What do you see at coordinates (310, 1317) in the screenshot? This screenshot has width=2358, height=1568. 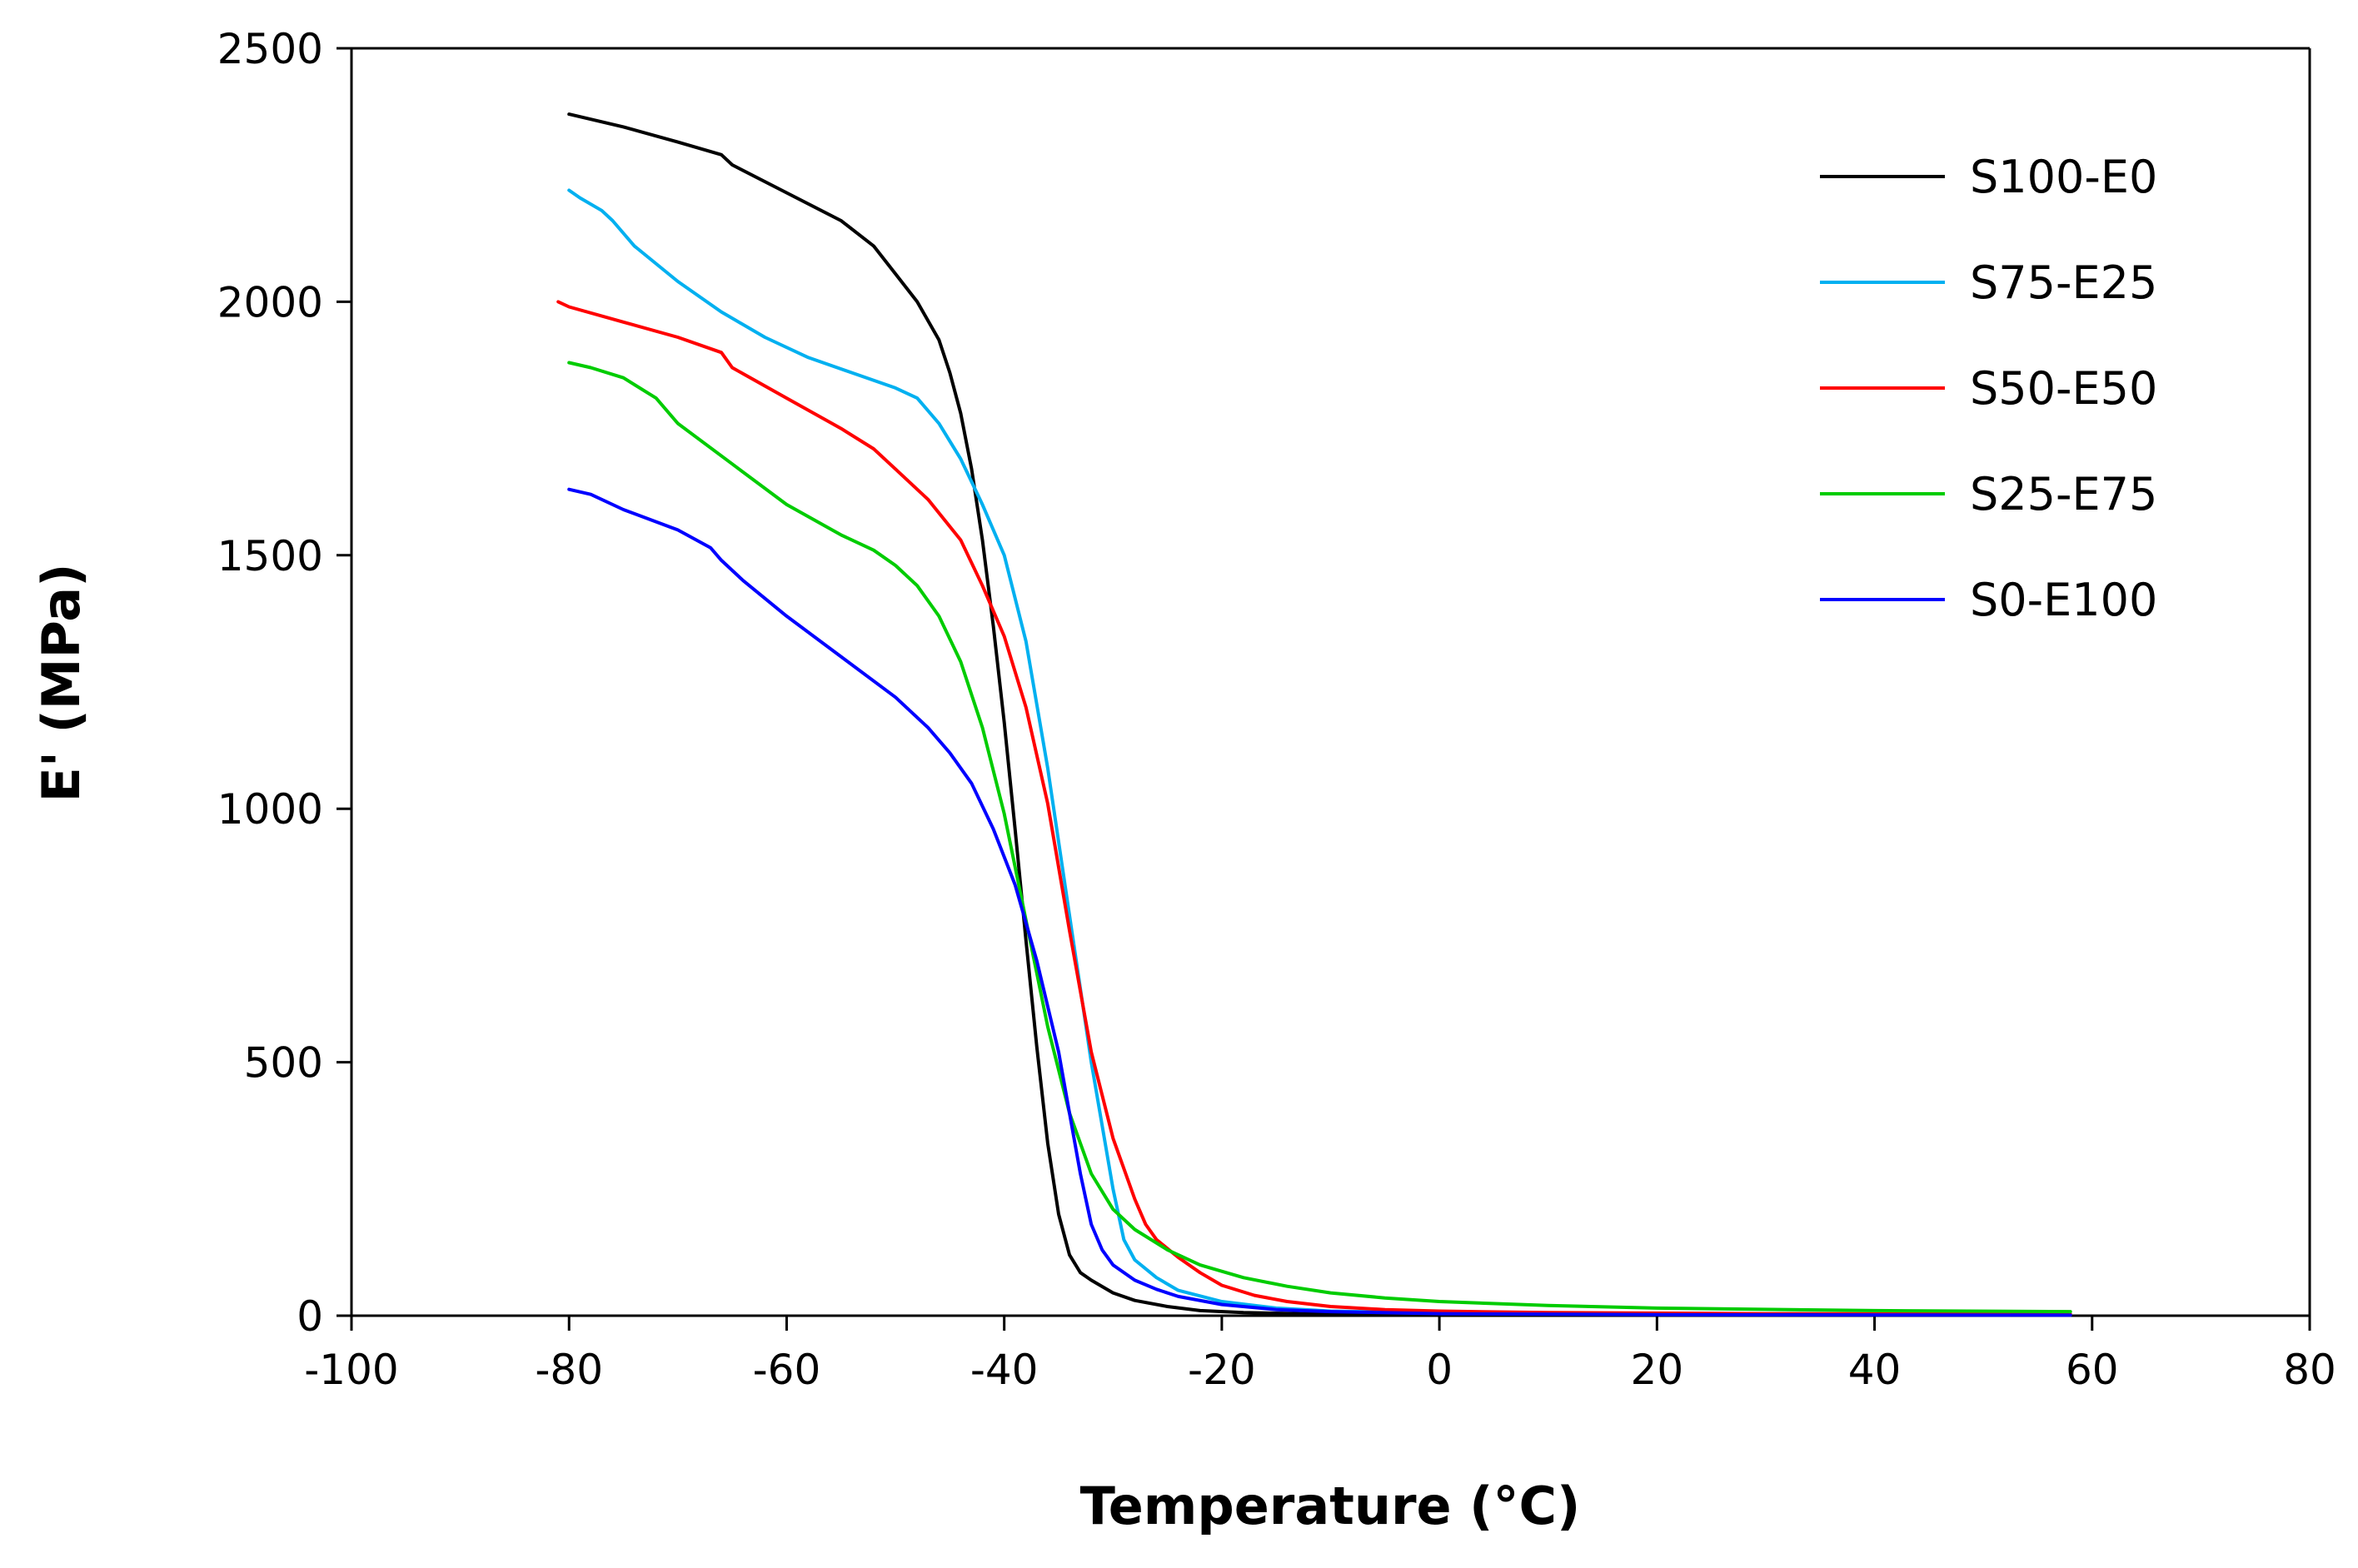 I see `y-tick-label: 0` at bounding box center [310, 1317].